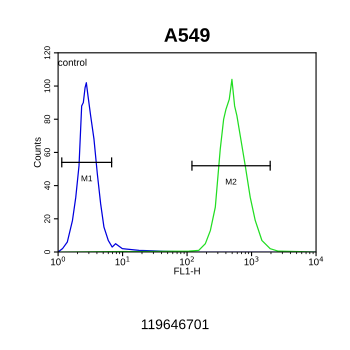 This screenshot has width=350, height=350. Describe the element at coordinates (47, 53) in the screenshot. I see `y-tick-label: 120` at that location.